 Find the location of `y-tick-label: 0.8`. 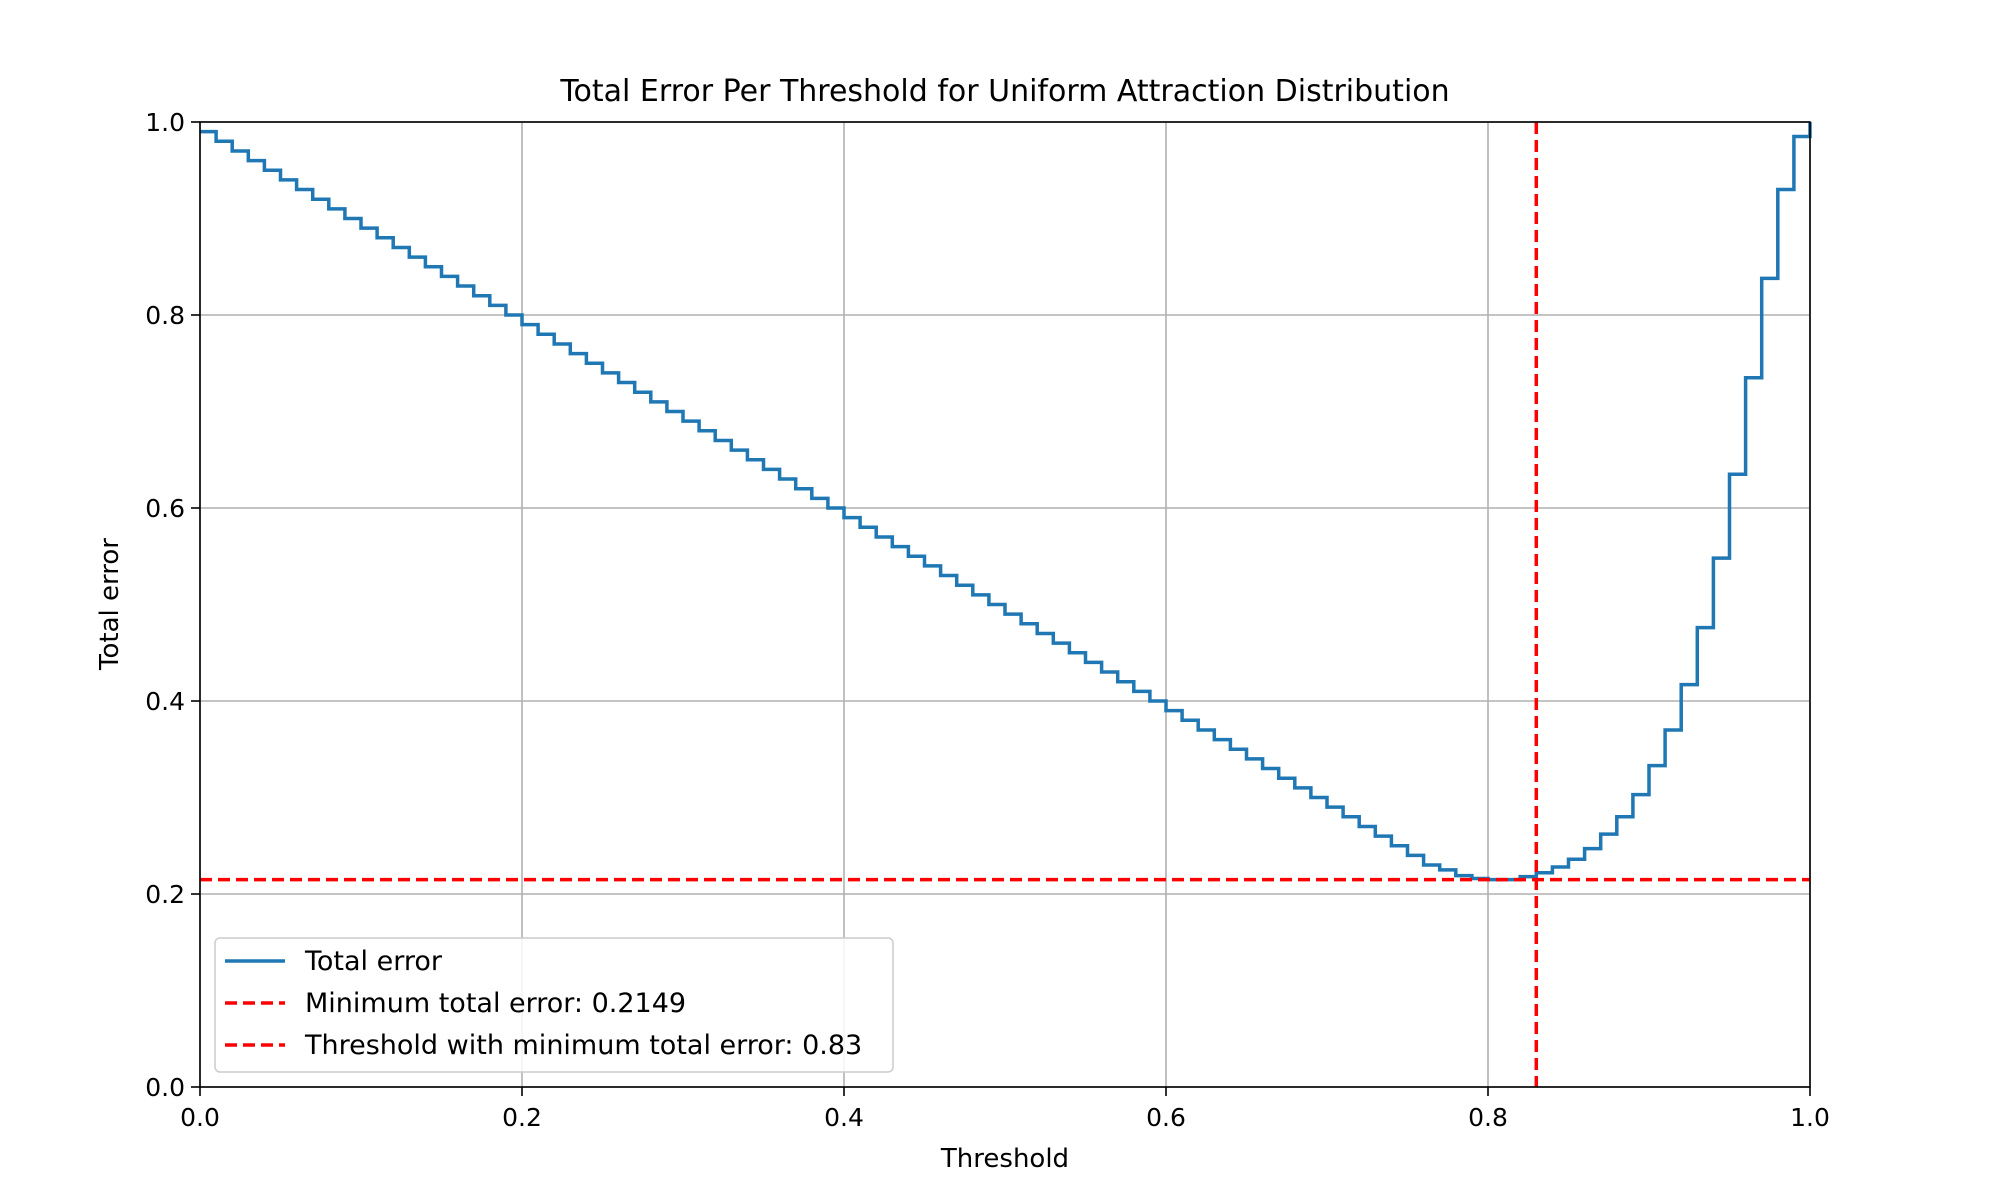

y-tick-label: 0.8 is located at coordinates (165, 315).